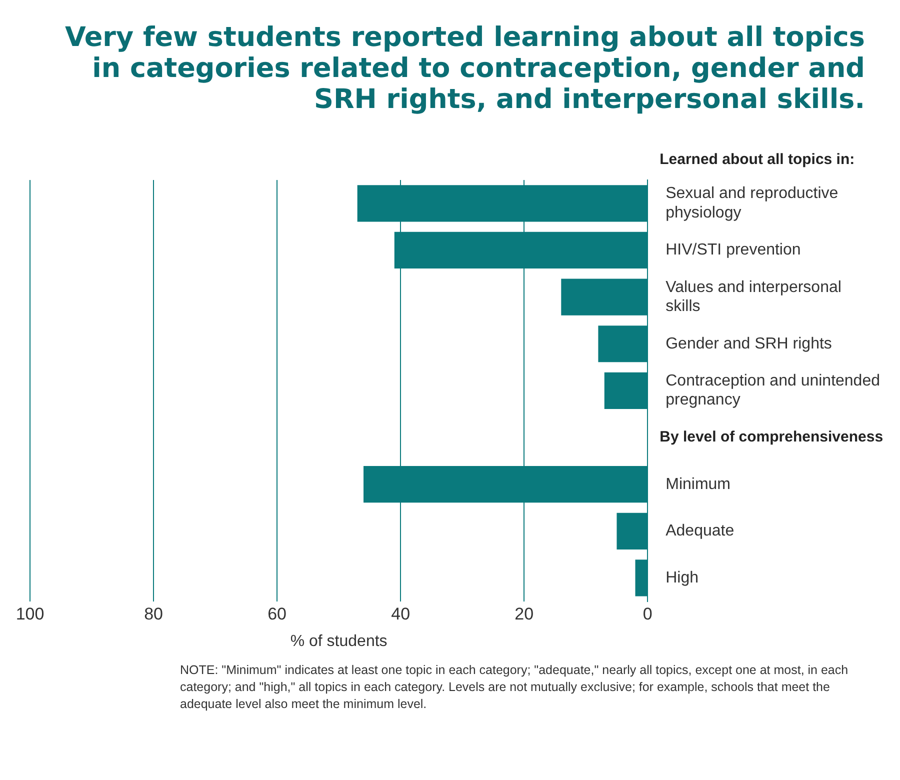 Image resolution: width=900 pixels, height=780 pixels. What do you see at coordinates (524, 614) in the screenshot?
I see `x-tick-label: 20` at bounding box center [524, 614].